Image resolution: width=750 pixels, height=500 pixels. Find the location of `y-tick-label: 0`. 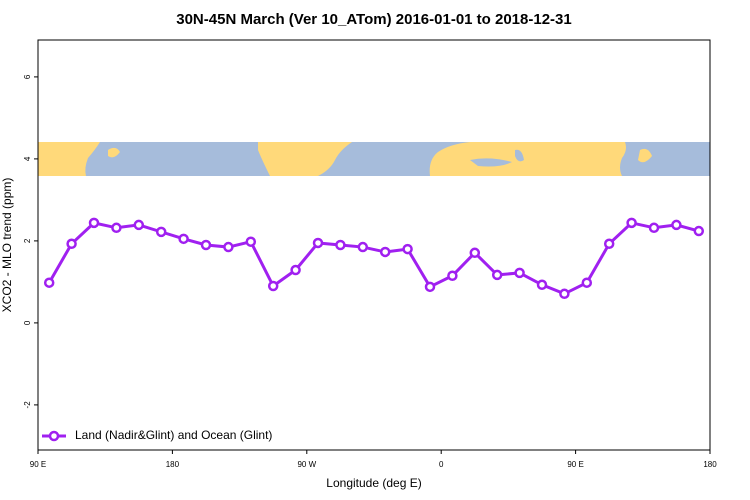

y-tick-label: 0 is located at coordinates (27, 322).